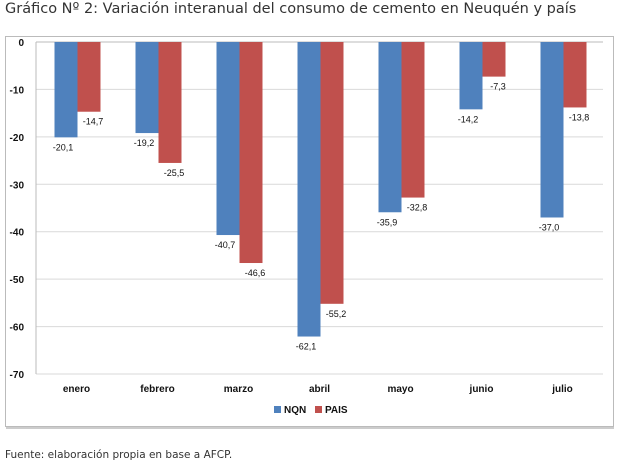  I want to click on bar-pais-junio, so click(494, 59).